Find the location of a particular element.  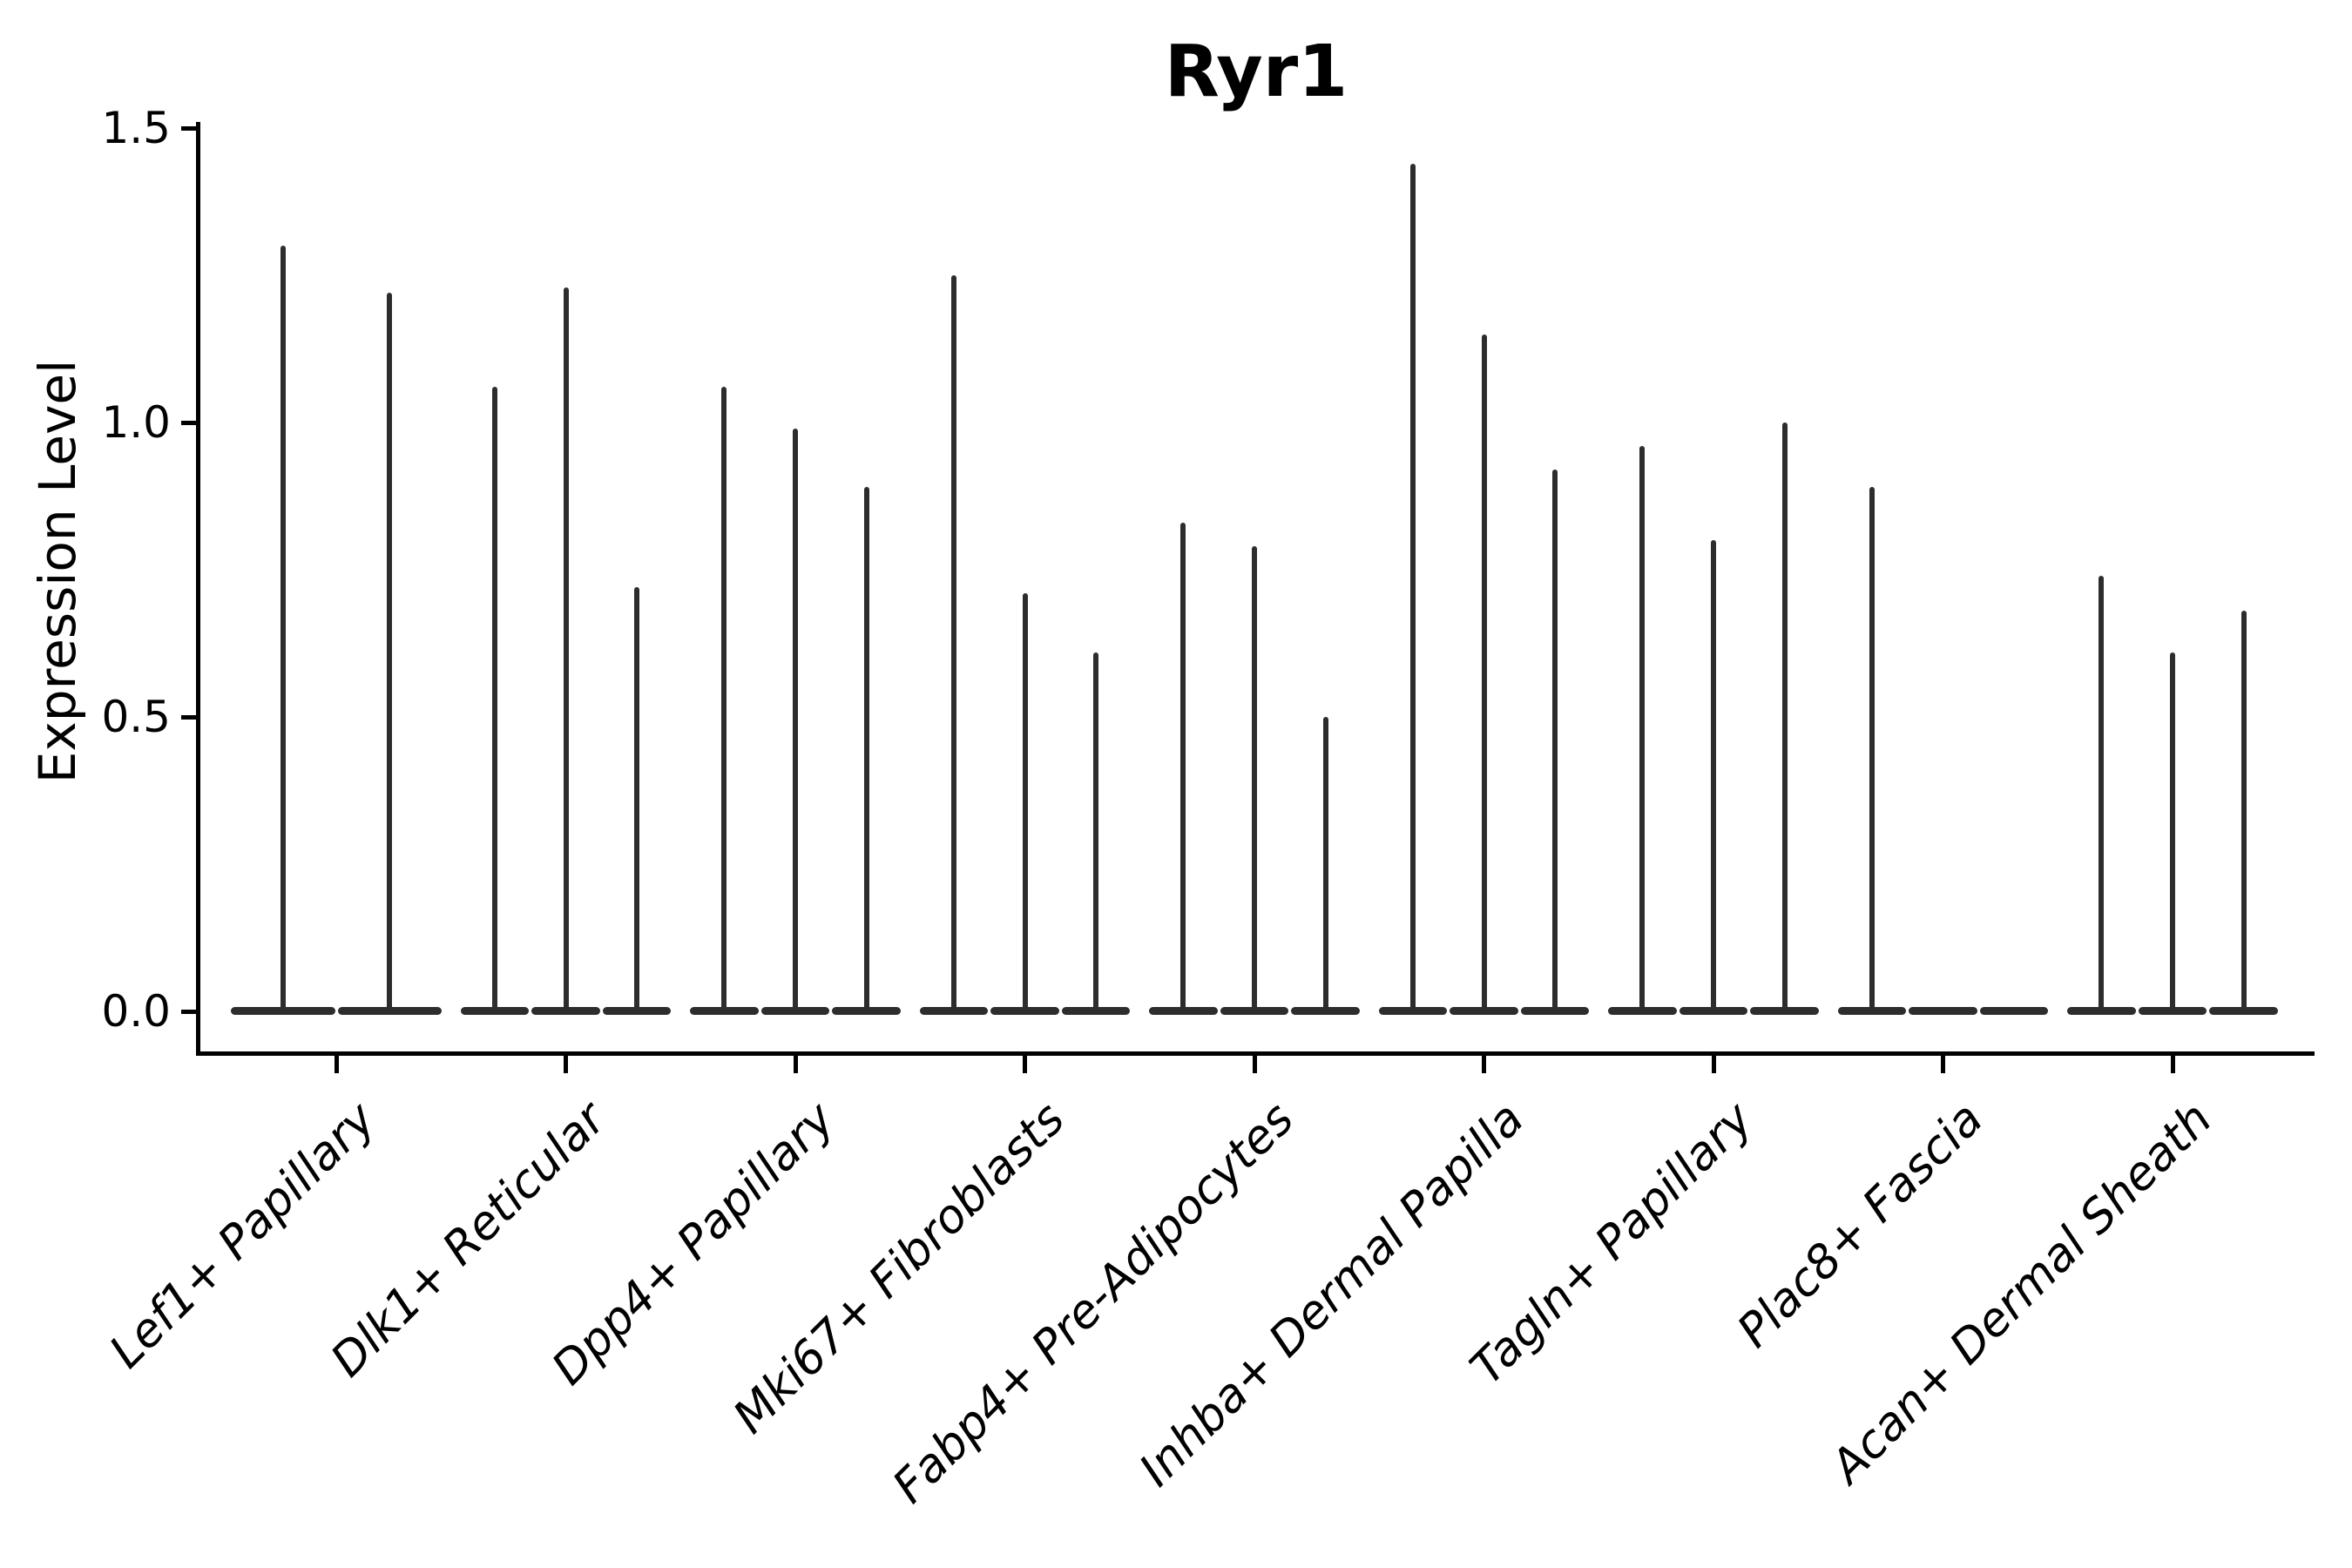

chart-title: Ryr1 is located at coordinates (1256, 71).